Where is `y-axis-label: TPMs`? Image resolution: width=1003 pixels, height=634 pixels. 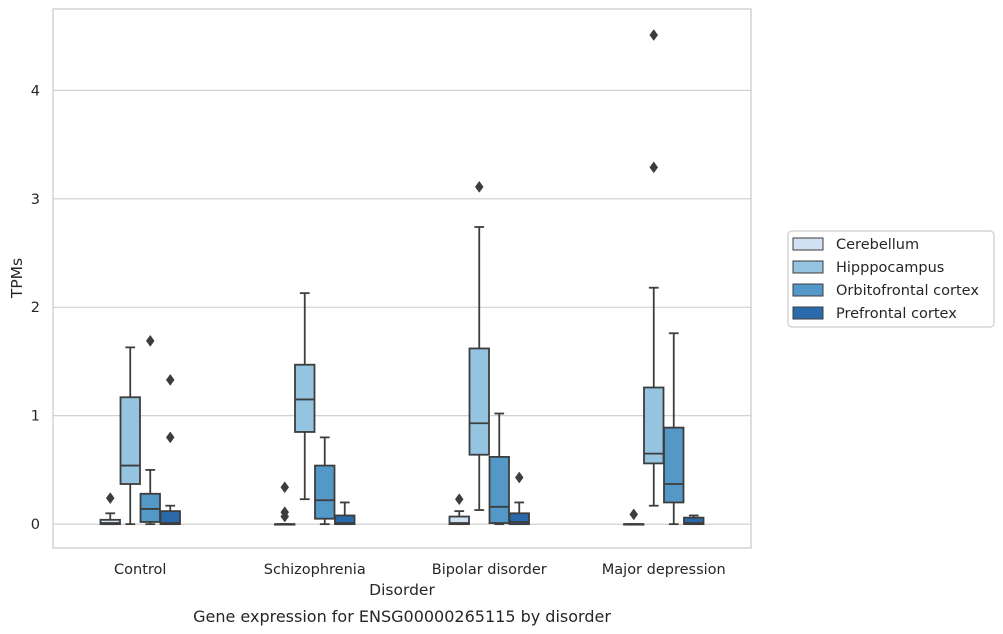 y-axis-label: TPMs is located at coordinates (17, 278).